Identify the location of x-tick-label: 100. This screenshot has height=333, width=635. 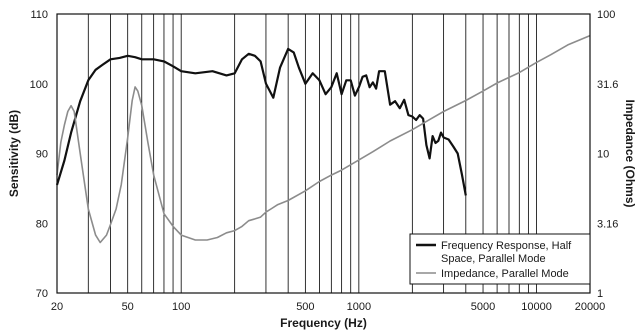
(181, 307).